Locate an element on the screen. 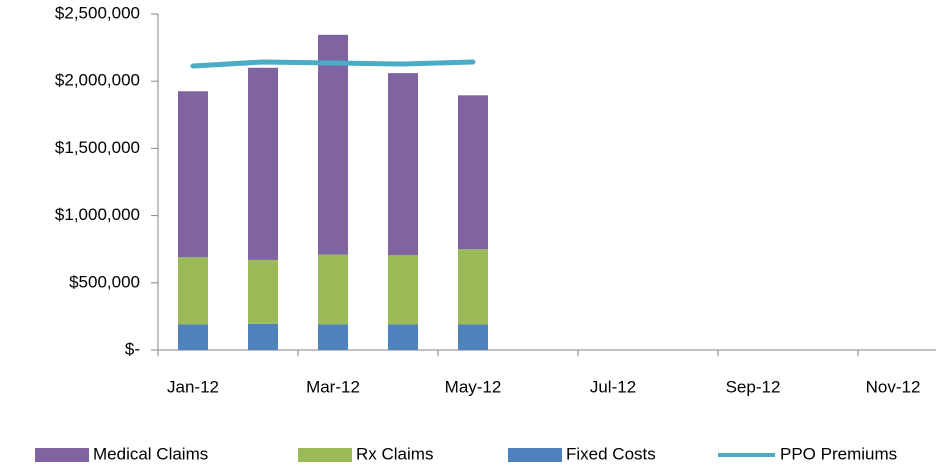  y-tick-label: $- is located at coordinates (132, 348).